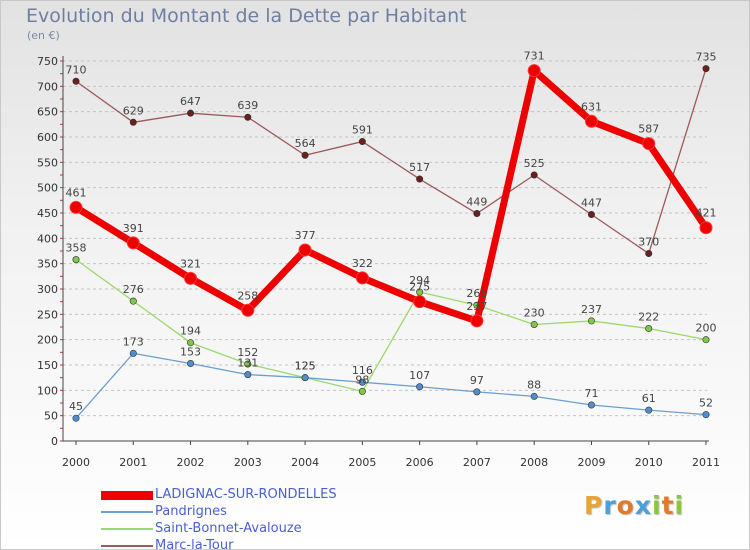 This screenshot has height=550, width=750. Describe the element at coordinates (190, 351) in the screenshot. I see `data-label: 153` at that location.